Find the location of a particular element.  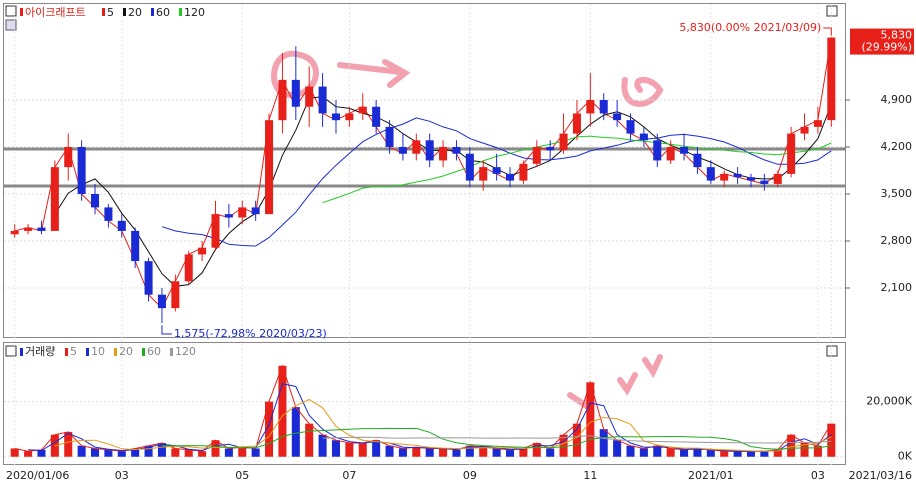

legend-label: 5 is located at coordinates (73, 351).